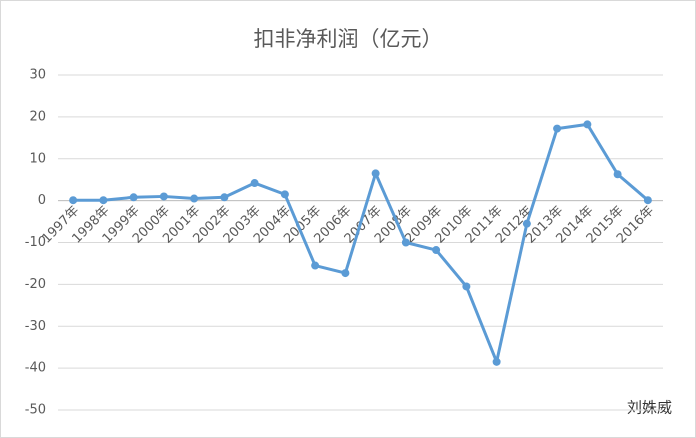 This screenshot has width=696, height=438. What do you see at coordinates (37, 116) in the screenshot?
I see `y-tick-label: 20` at bounding box center [37, 116].